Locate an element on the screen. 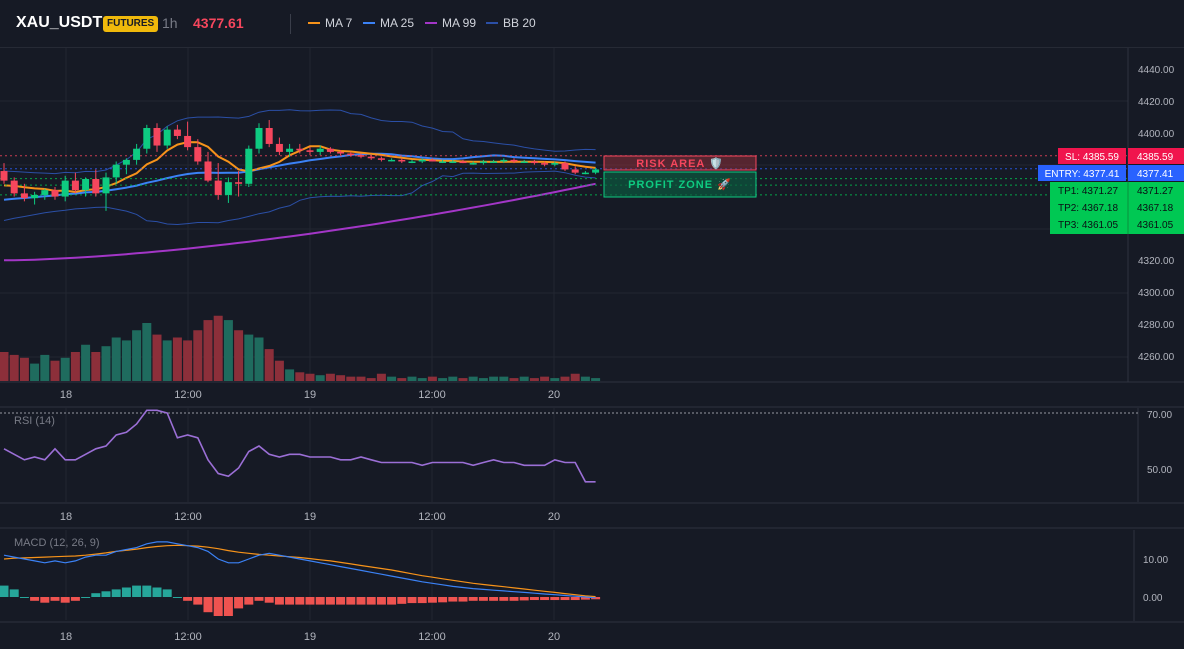 The width and height of the screenshot is (1184, 649). legend-ma7: MA 7 is located at coordinates (330, 23).